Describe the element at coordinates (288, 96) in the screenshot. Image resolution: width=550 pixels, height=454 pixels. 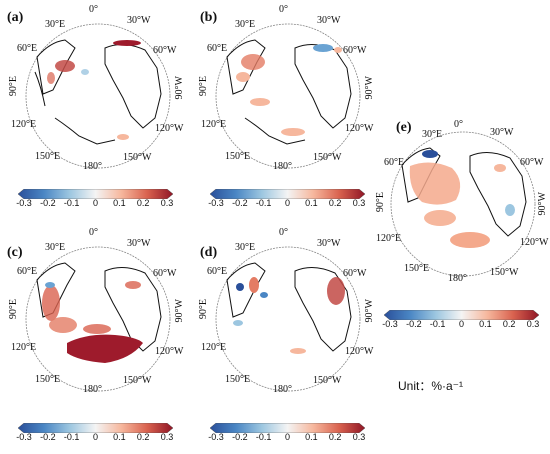
I see `polar-map-b` at that location.